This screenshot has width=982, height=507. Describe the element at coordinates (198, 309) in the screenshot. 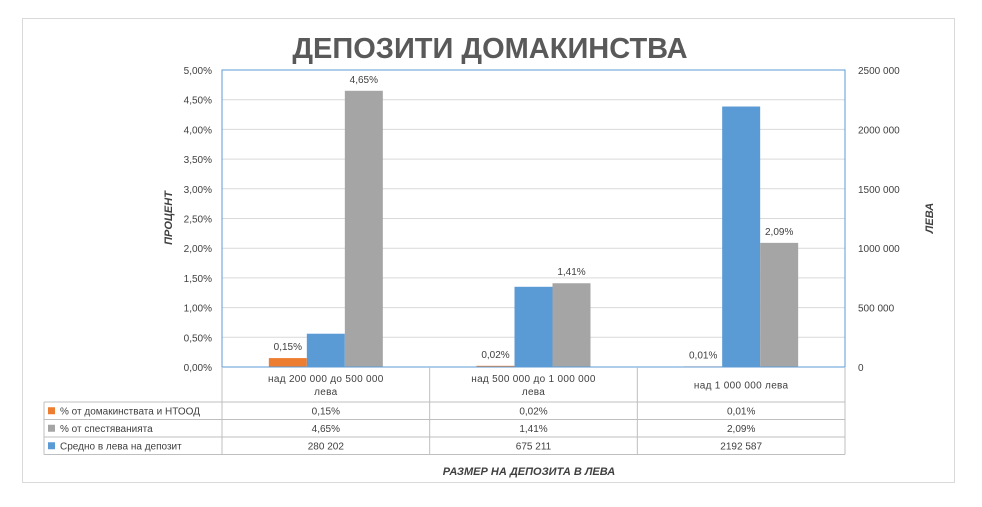

I see `y-tick-label: 1,00%` at that location.